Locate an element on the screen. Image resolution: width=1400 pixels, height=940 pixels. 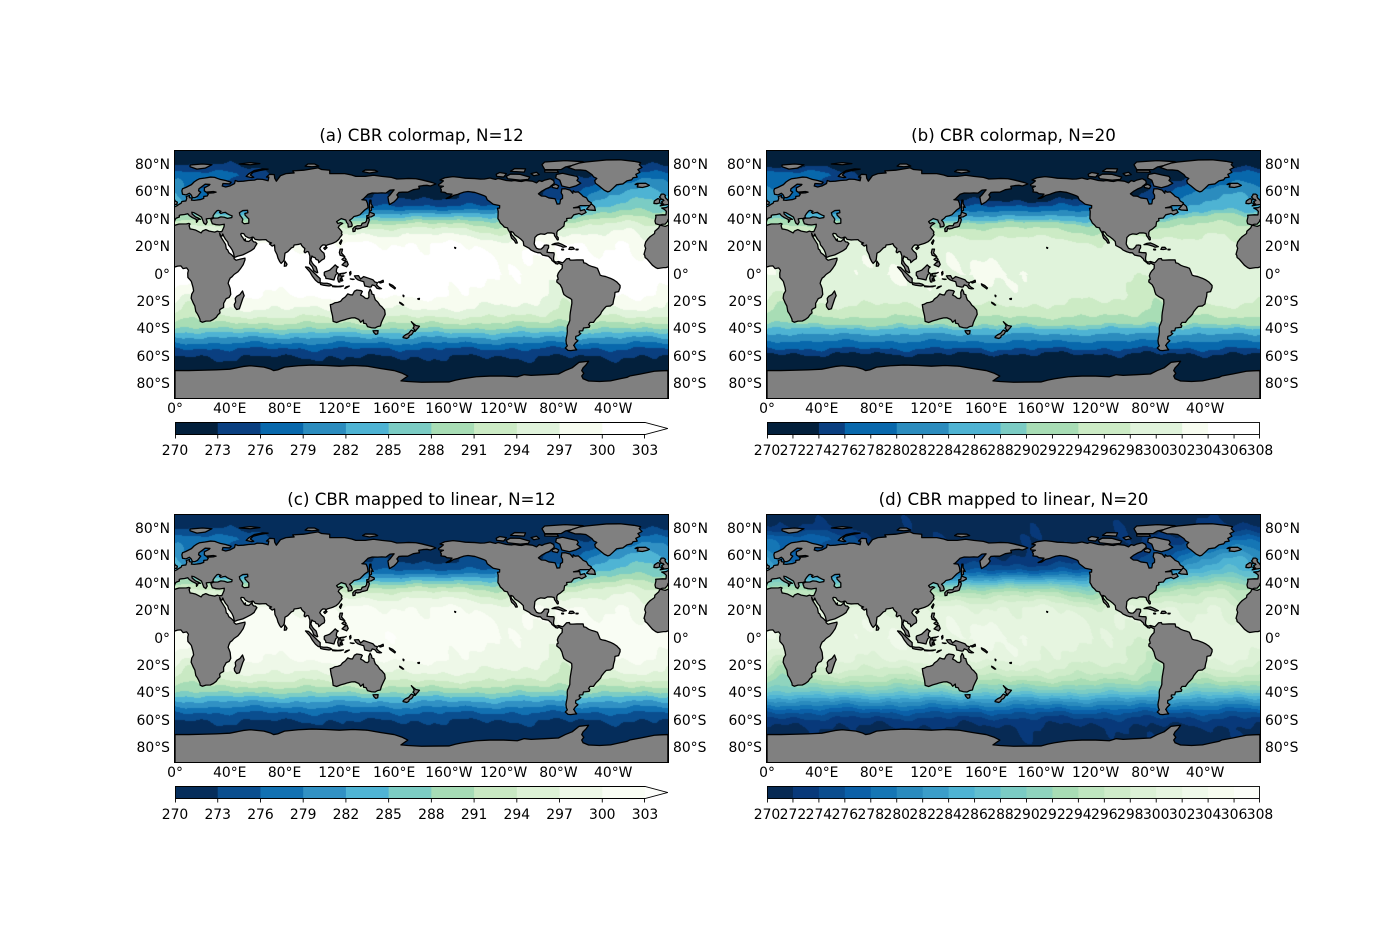
lat-tick-label-left: 0° is located at coordinates (162, 638).